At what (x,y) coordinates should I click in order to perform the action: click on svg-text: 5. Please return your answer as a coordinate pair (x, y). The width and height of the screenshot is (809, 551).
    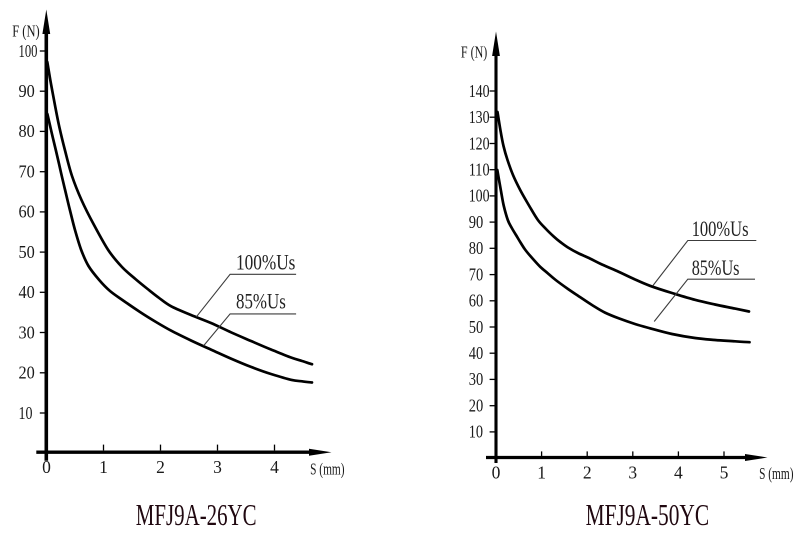
    Looking at the image, I should click on (724, 473).